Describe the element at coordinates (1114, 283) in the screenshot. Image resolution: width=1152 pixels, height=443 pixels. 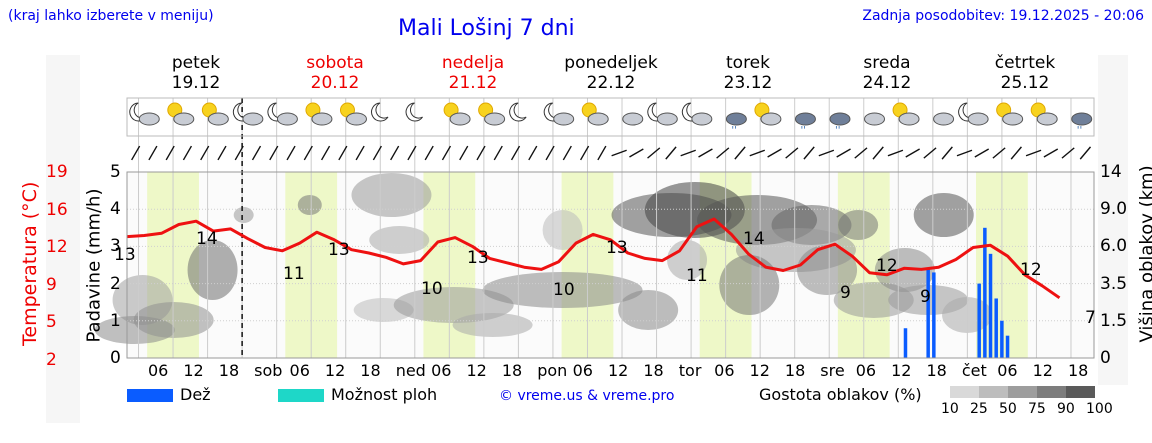
I see `cloud-height-tick: 3.5` at that location.